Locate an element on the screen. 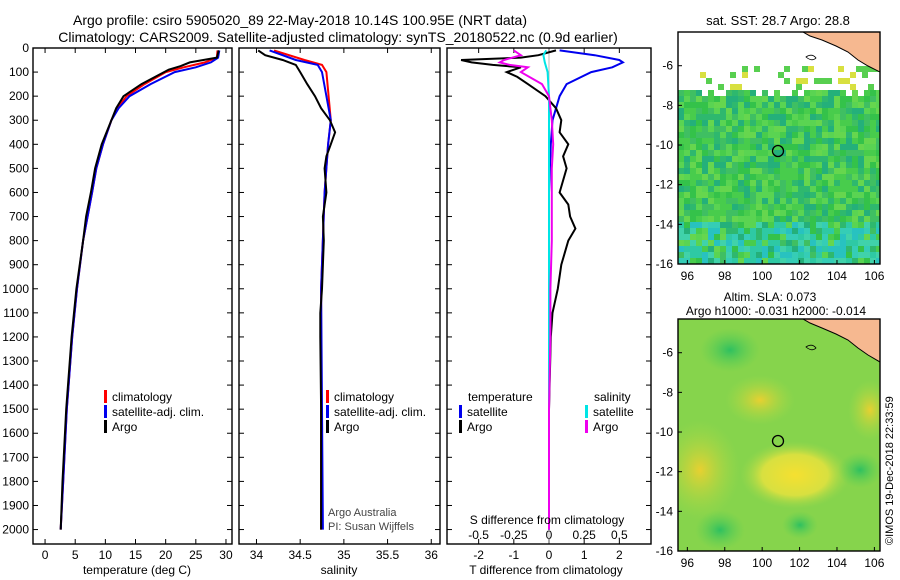 The width and height of the screenshot is (900, 580). depth-tick-label: 0 is located at coordinates (25, 48).